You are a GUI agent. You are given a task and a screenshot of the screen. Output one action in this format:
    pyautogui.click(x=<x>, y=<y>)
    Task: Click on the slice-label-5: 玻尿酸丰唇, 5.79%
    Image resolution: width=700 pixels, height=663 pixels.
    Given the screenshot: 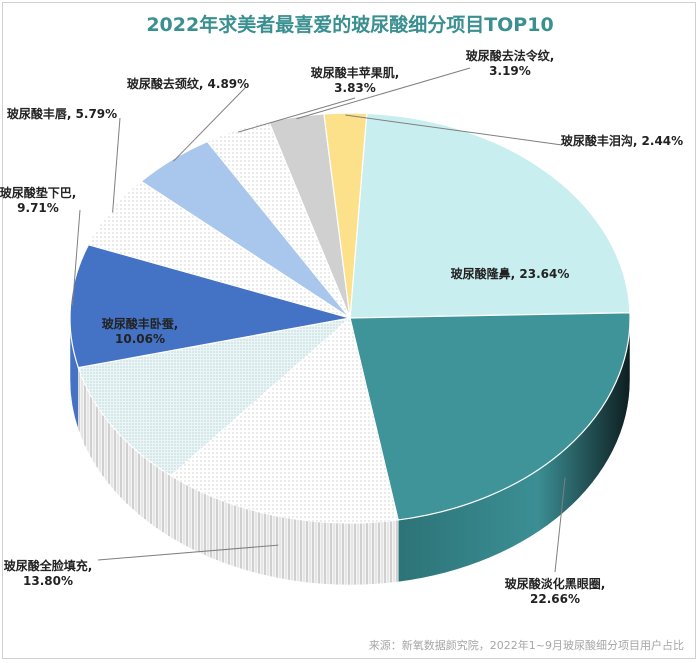 What is the action you would take?
    pyautogui.click(x=62, y=113)
    